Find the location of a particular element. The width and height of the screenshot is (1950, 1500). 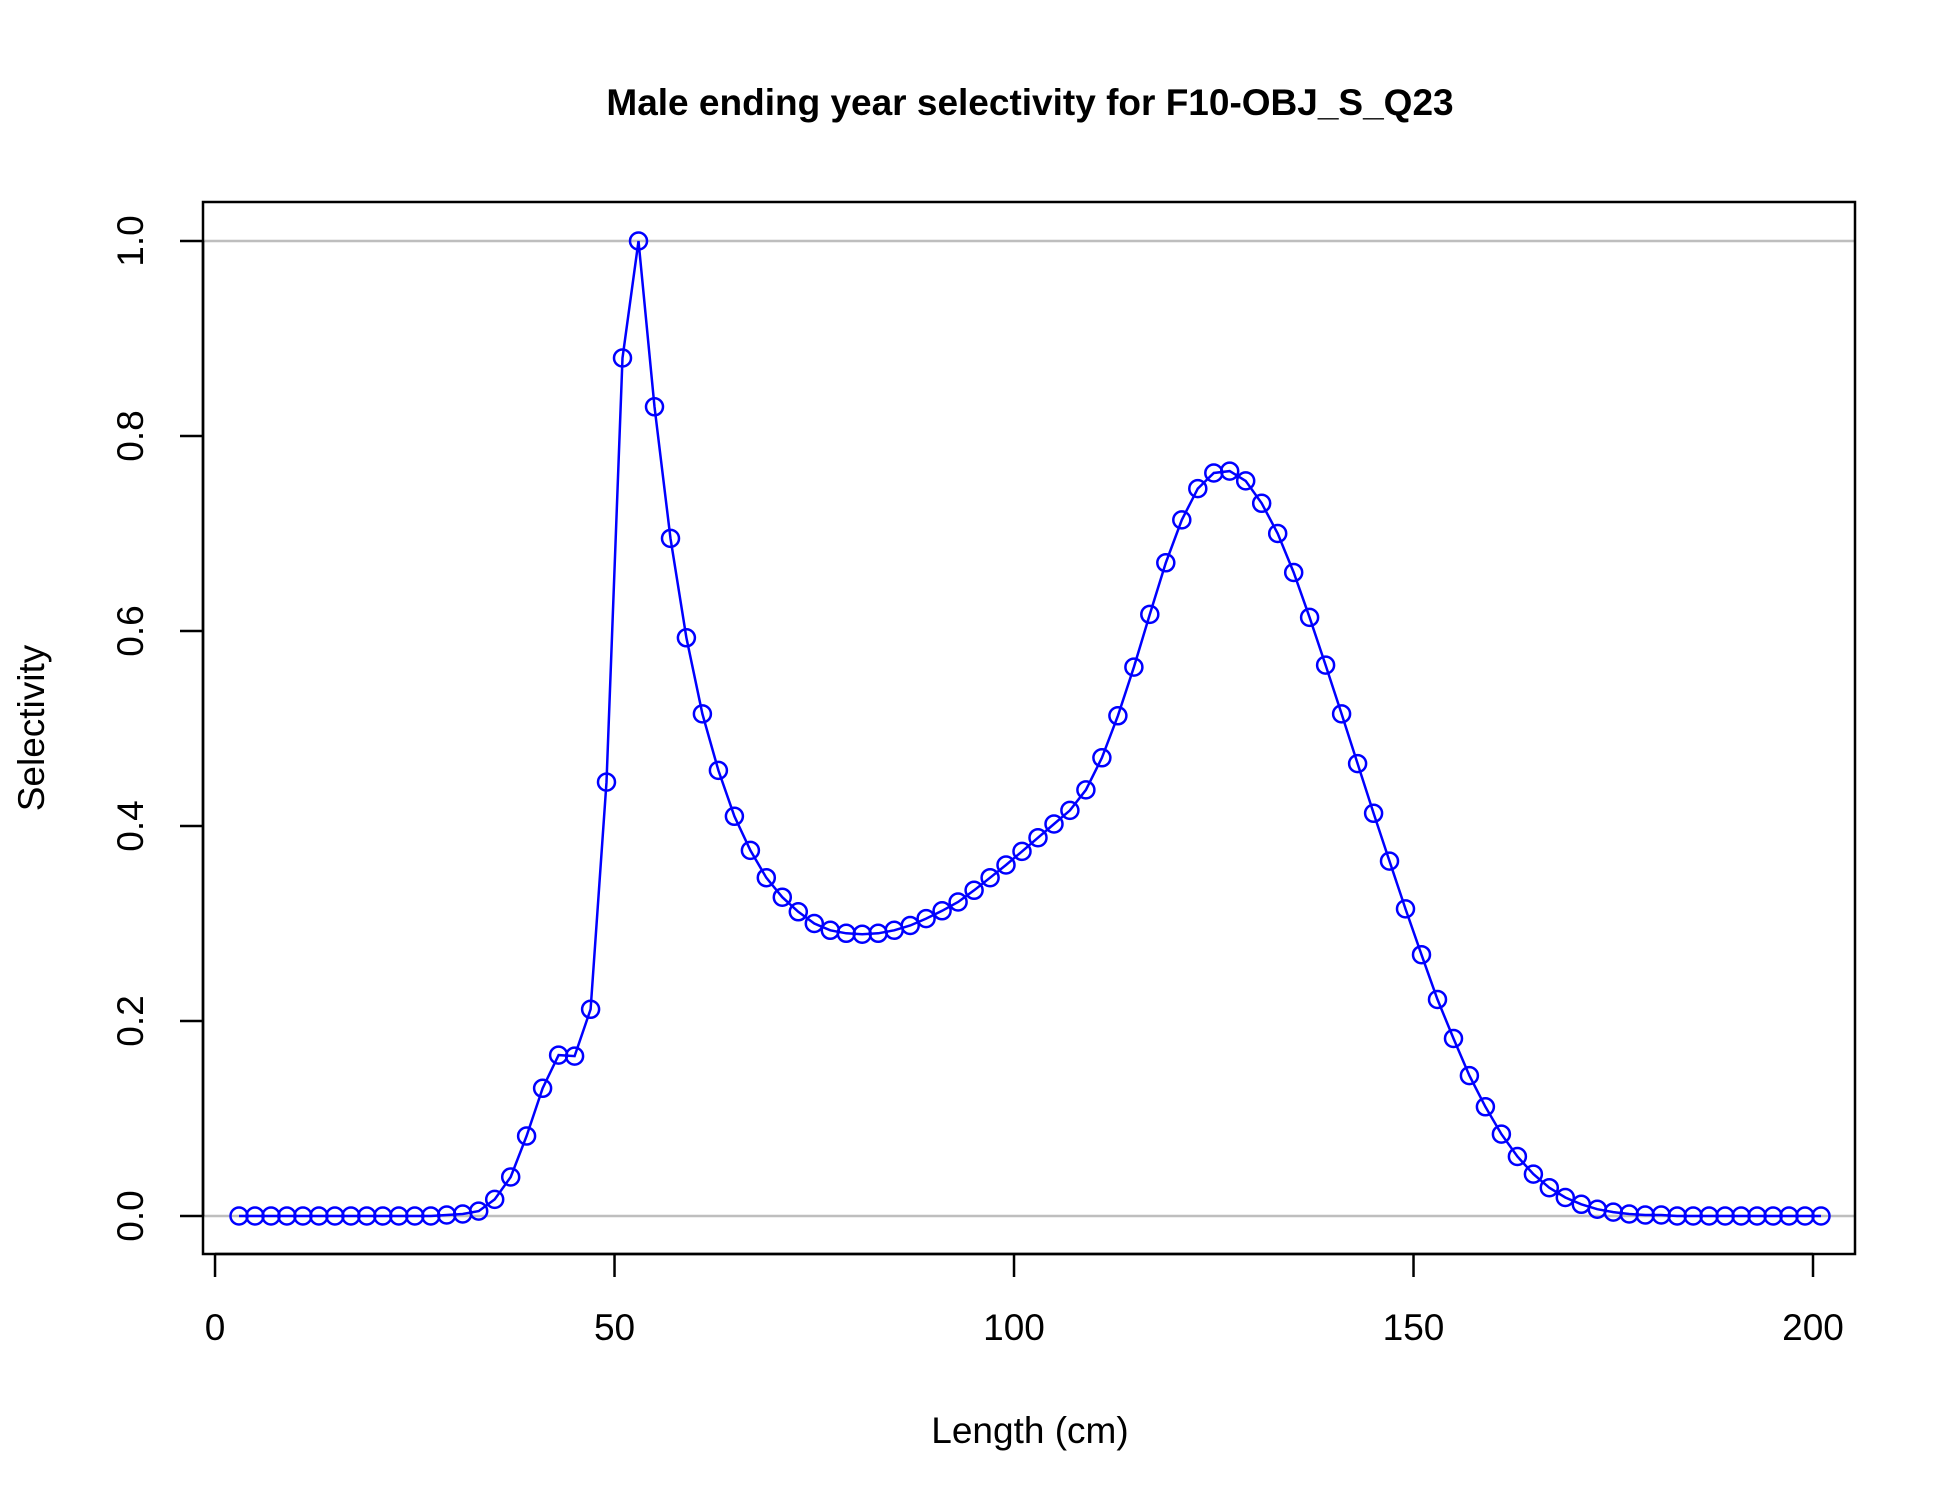

x-tick-label: 0 is located at coordinates (215, 1327).